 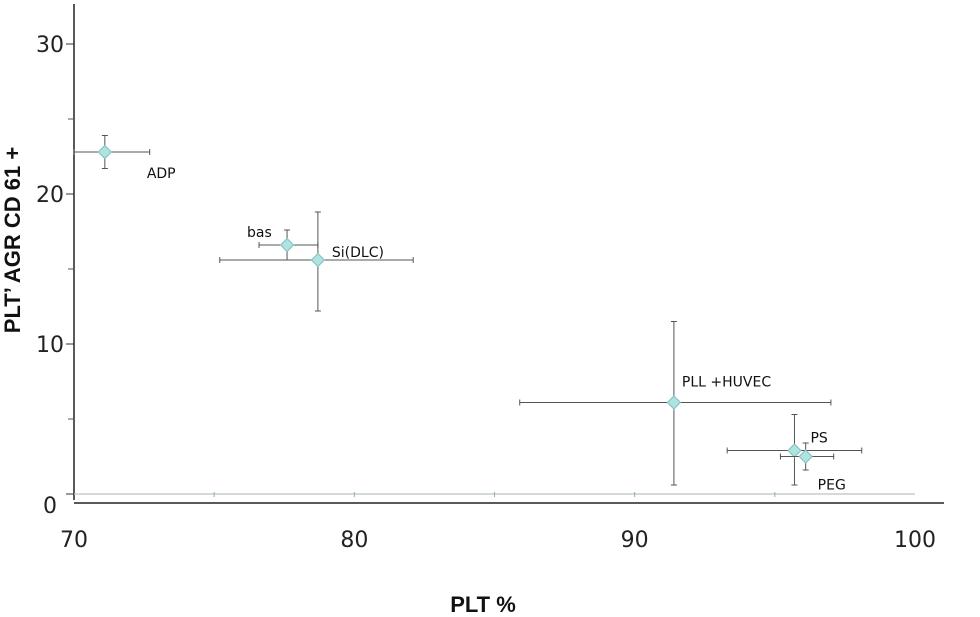 What do you see at coordinates (50, 45) in the screenshot?
I see `y-tick-label: 30` at bounding box center [50, 45].